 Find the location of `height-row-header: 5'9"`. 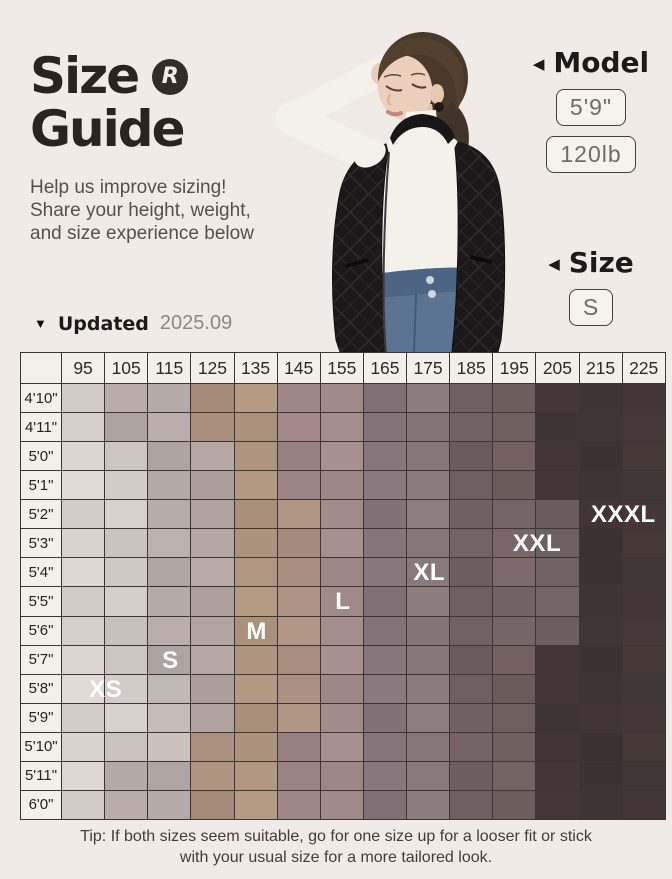

height-row-header: 5'9" is located at coordinates (41, 717).